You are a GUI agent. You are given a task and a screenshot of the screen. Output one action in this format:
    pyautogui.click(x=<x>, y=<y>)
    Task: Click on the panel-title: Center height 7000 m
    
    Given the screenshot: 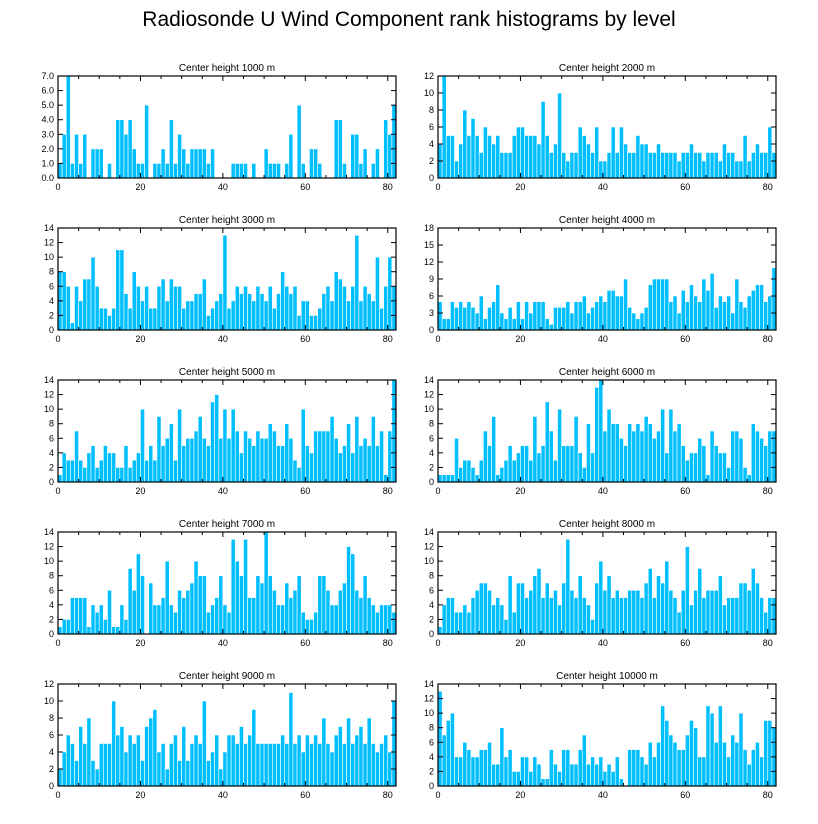 What is the action you would take?
    pyautogui.click(x=227, y=524)
    